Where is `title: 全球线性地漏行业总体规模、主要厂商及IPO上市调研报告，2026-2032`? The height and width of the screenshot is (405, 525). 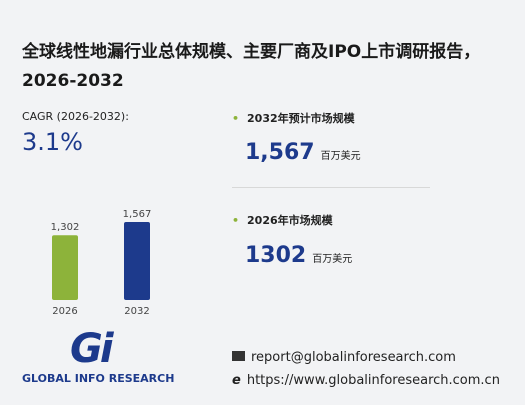
title: 全球线性地漏行业总体规模、主要厂商及IPO上市调研报告，2026-2032 is located at coordinates (251, 66).